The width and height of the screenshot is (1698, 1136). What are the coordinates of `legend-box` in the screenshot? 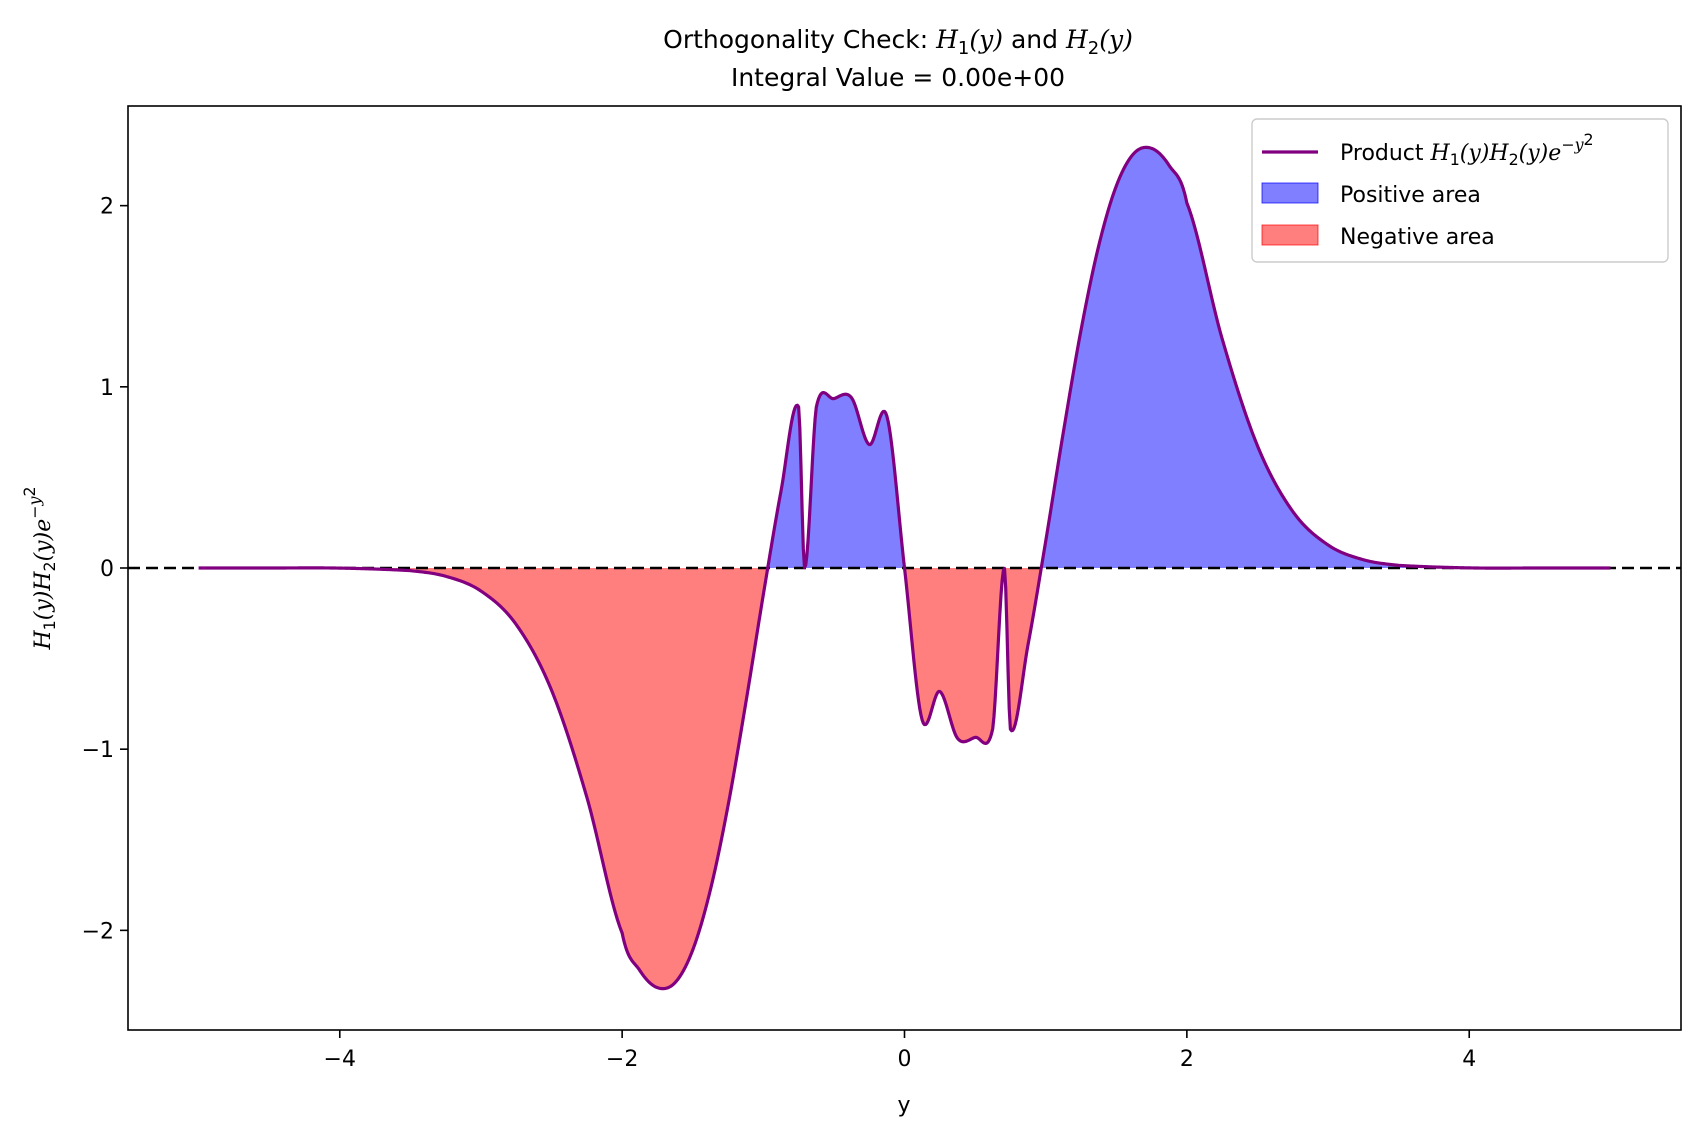 It's located at (1460, 190).